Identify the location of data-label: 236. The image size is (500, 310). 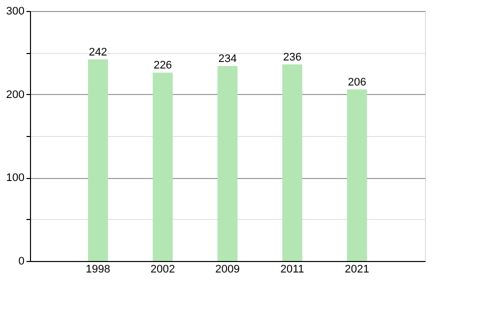
(292, 57).